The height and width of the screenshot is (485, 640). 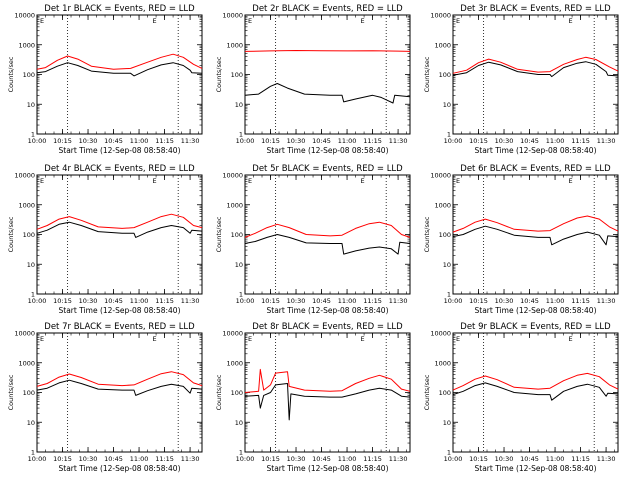 What do you see at coordinates (88, 459) in the screenshot?
I see `det7-xtick-label: 10:30` at bounding box center [88, 459].